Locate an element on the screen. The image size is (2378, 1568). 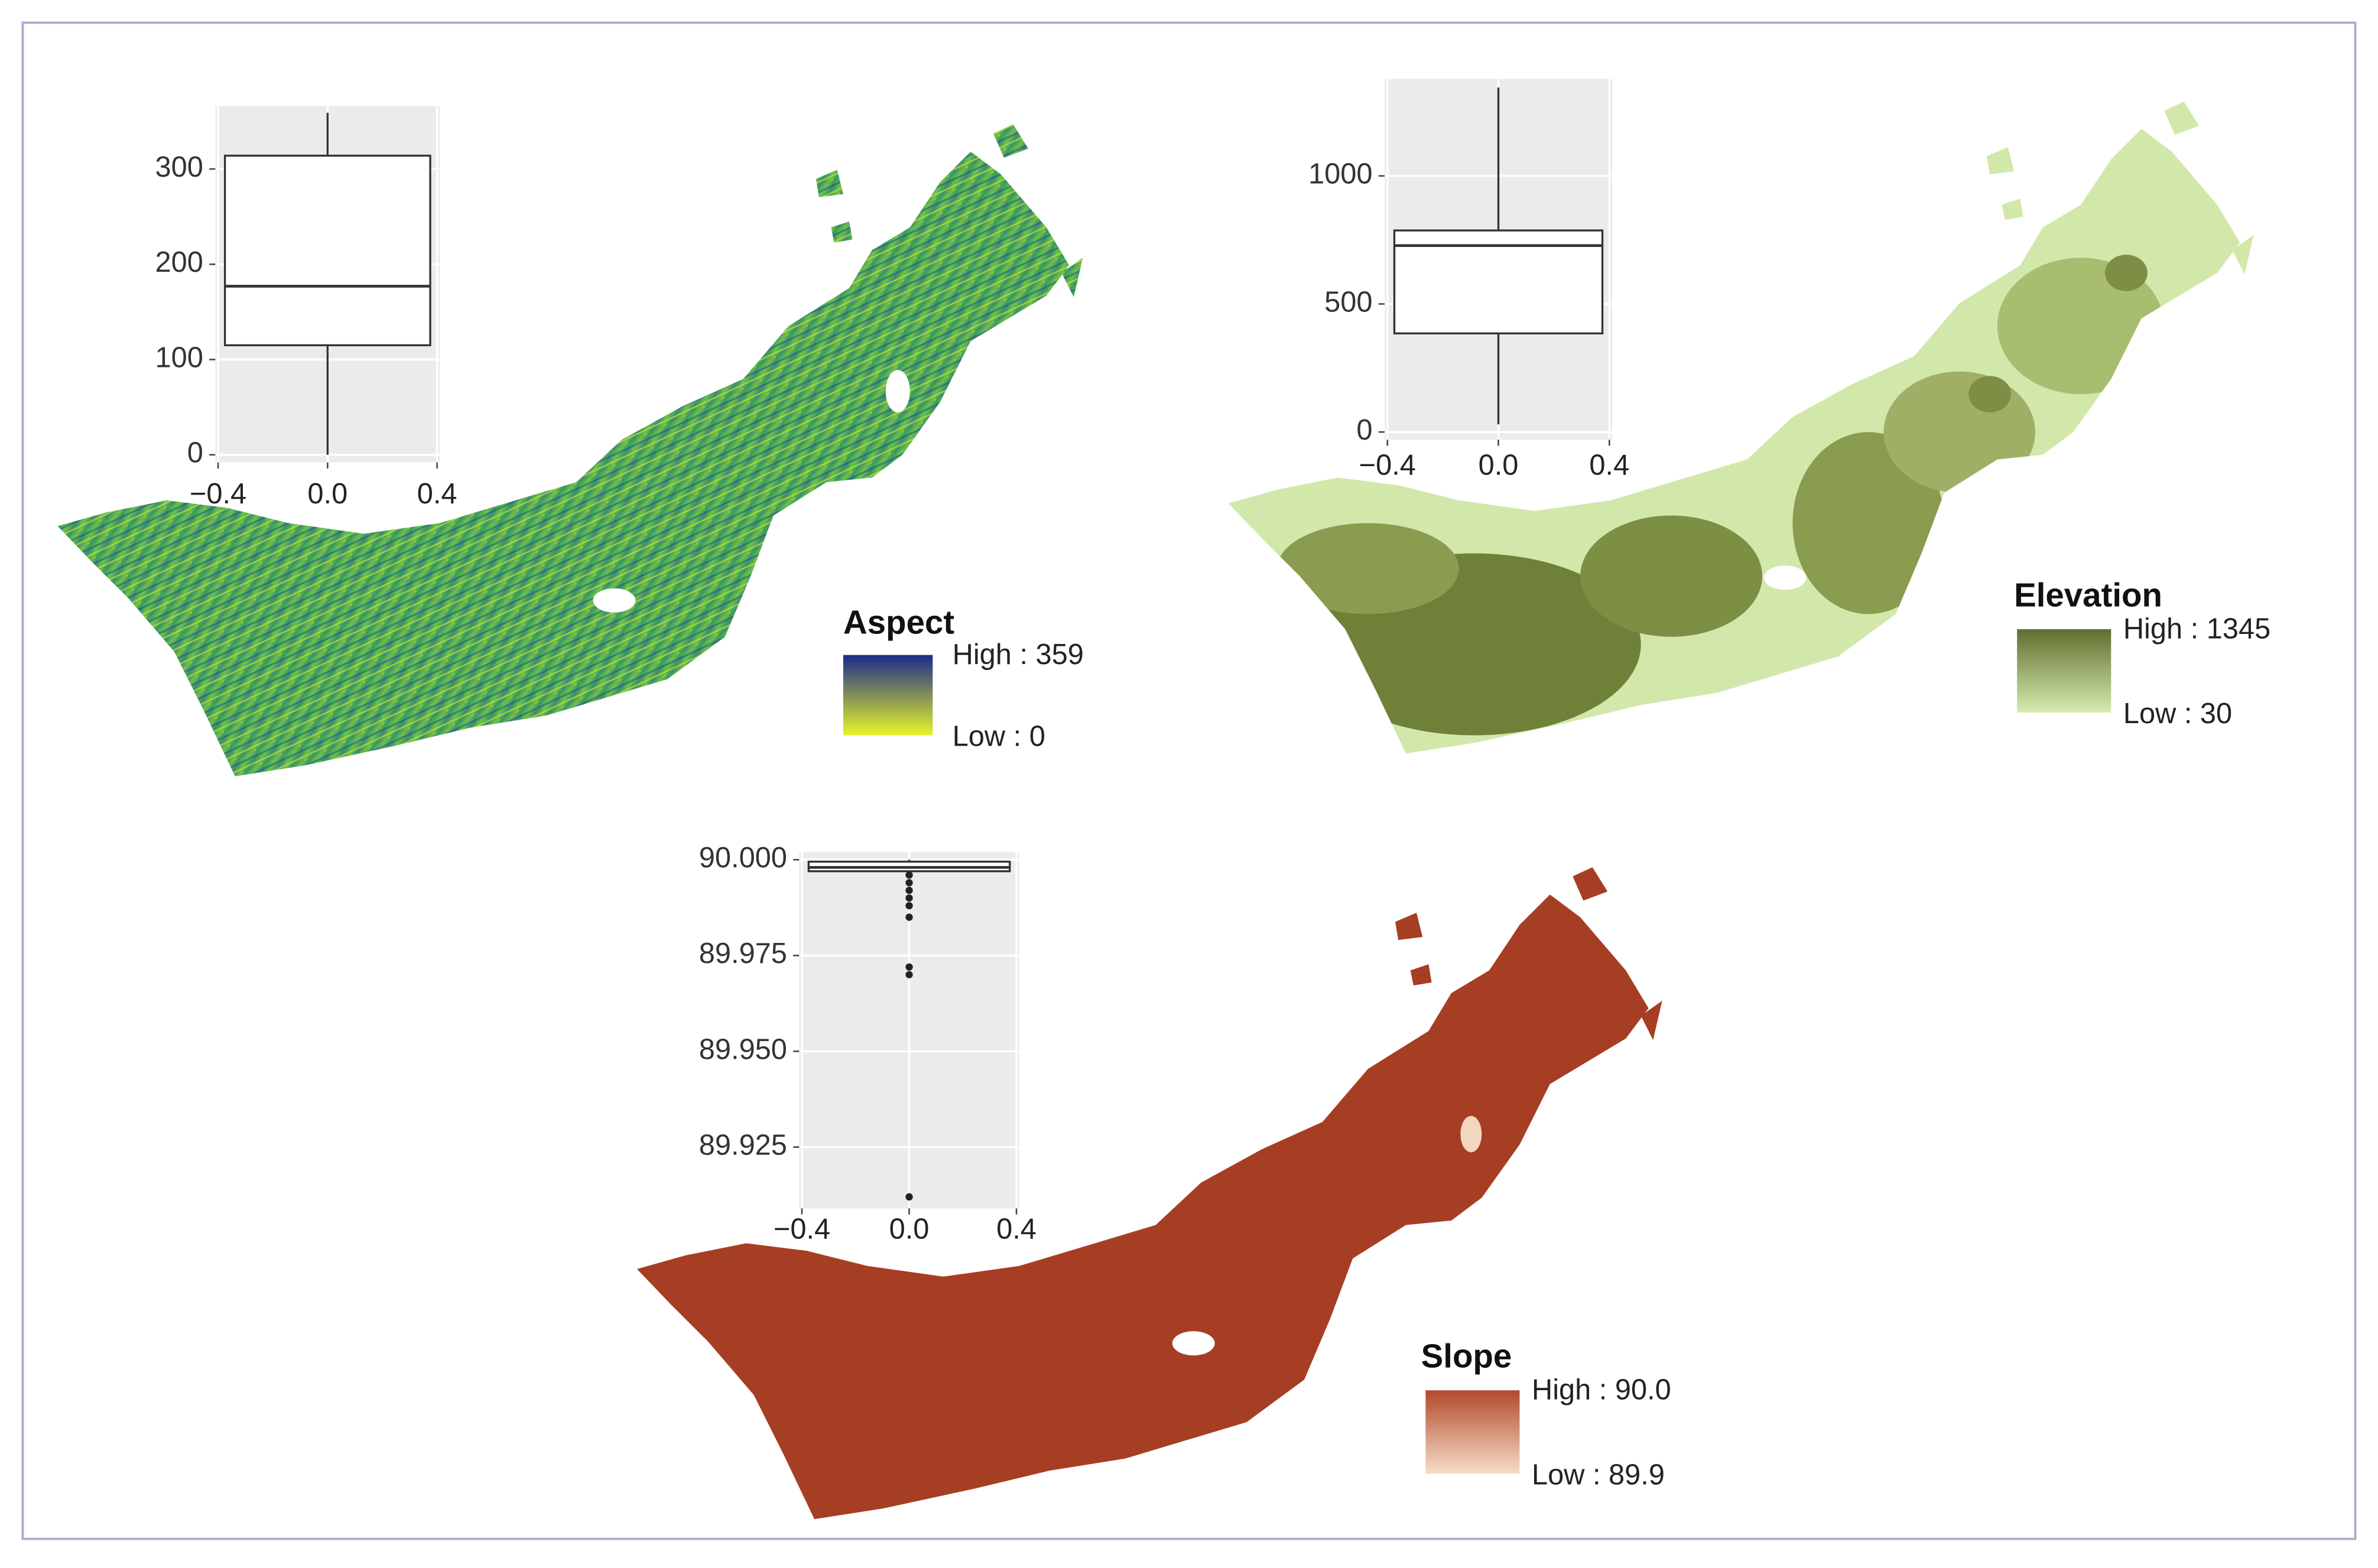
y-tick-label: 89.925 is located at coordinates (743, 1145).